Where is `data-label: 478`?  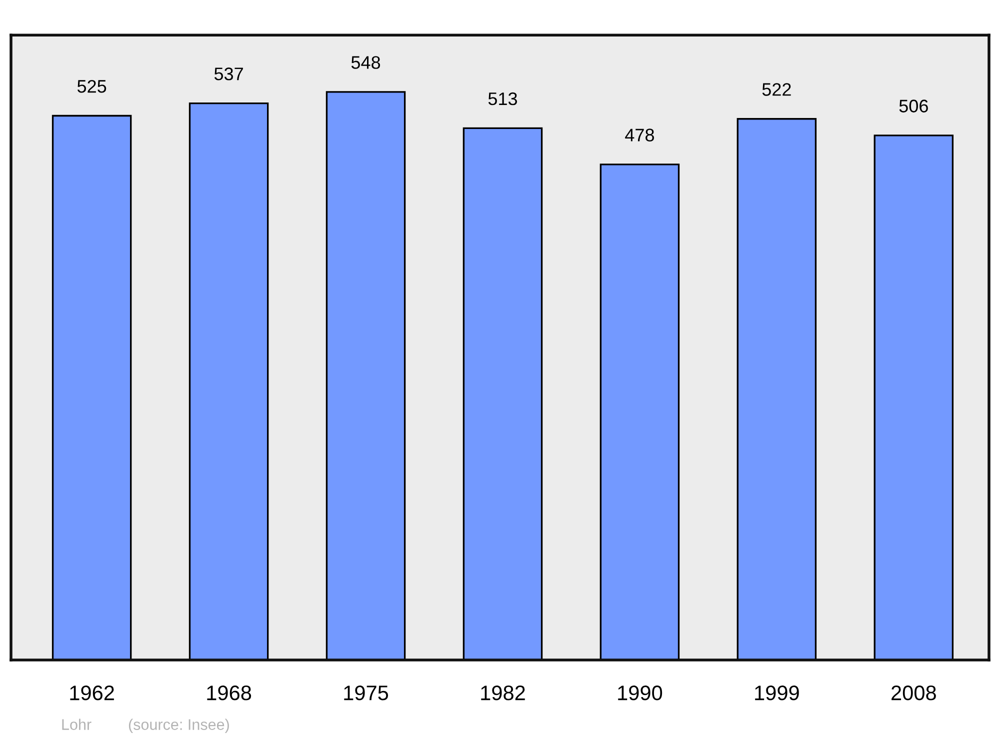 data-label: 478 is located at coordinates (639, 135).